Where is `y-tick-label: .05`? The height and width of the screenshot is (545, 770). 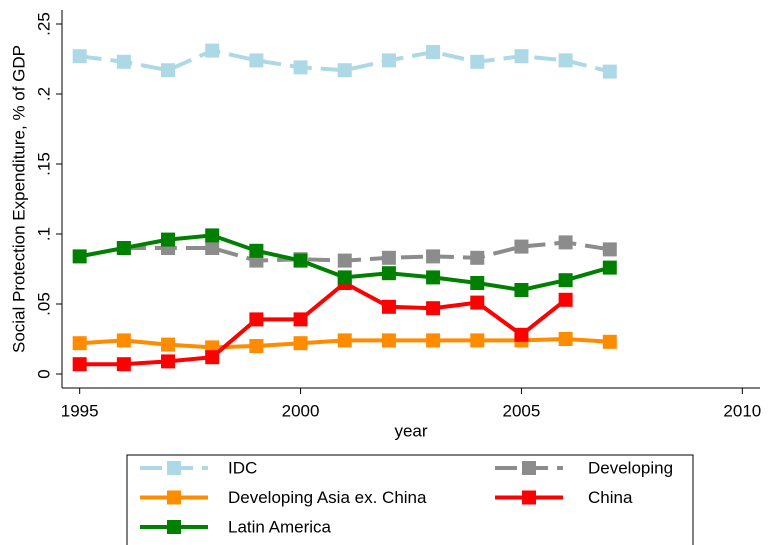 y-tick-label: .05 is located at coordinates (43, 304).